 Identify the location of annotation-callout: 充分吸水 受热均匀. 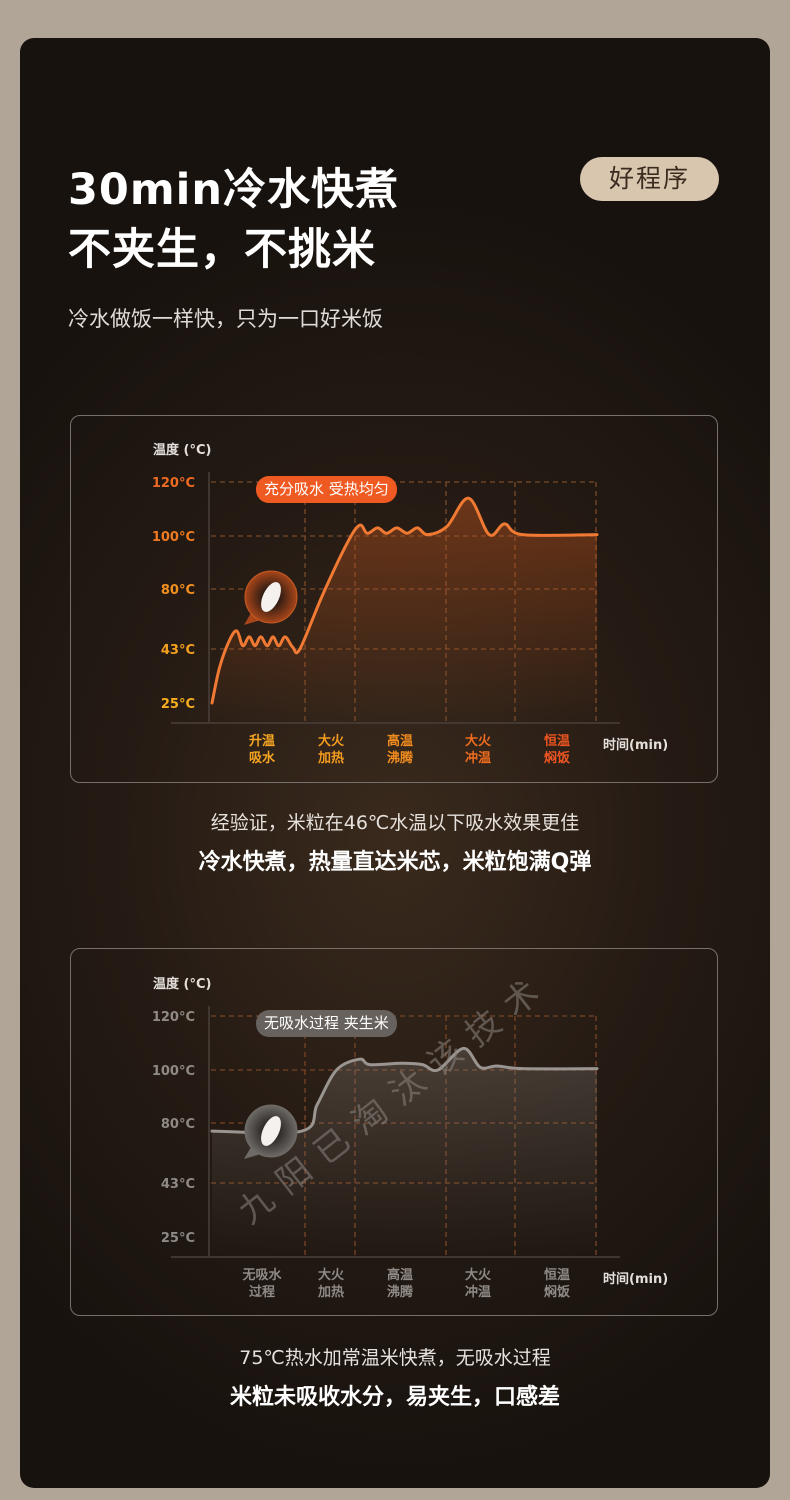
(326, 489).